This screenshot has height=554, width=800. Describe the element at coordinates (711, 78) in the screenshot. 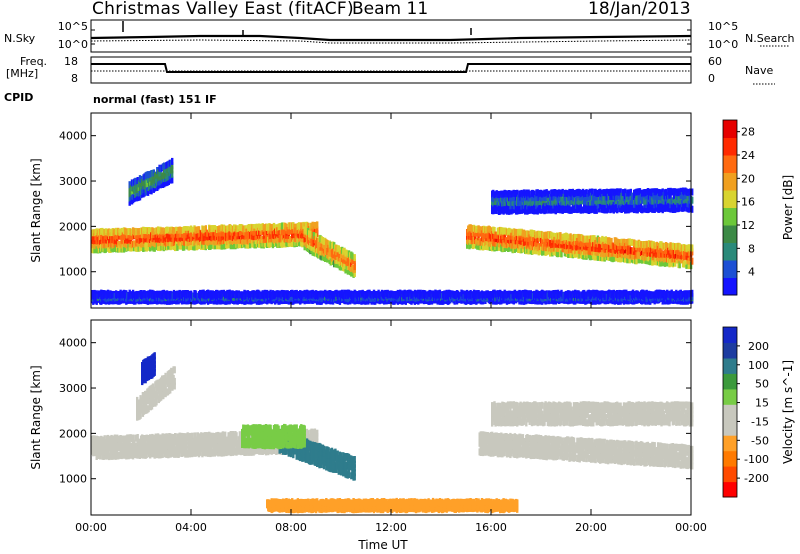

I see `nave-tick-right-bottom: 0` at that location.